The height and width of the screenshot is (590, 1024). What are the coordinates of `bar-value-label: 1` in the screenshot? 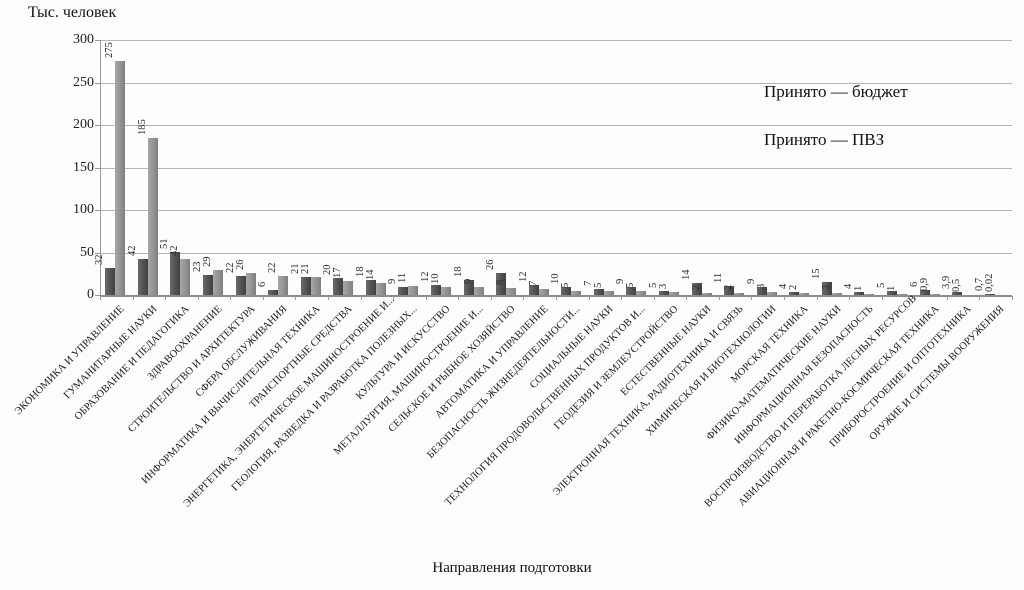 It's located at (891, 288).